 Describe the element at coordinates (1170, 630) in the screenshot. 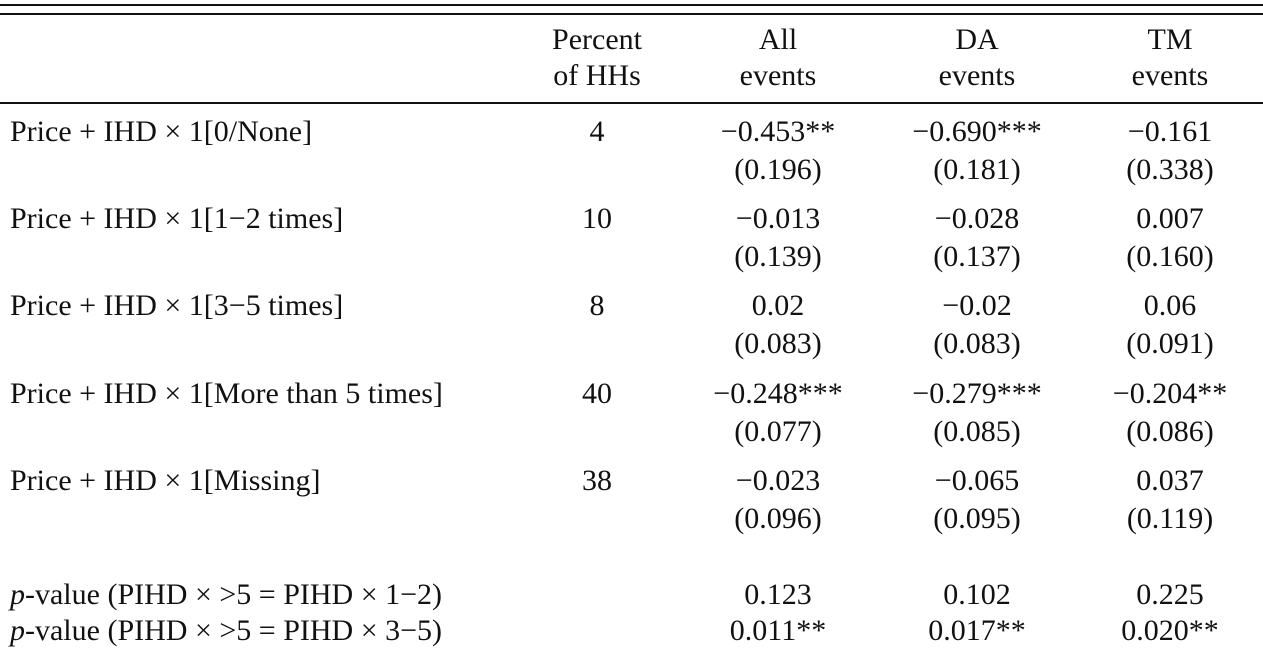

I see `pvalue-tm: 0.020**` at that location.